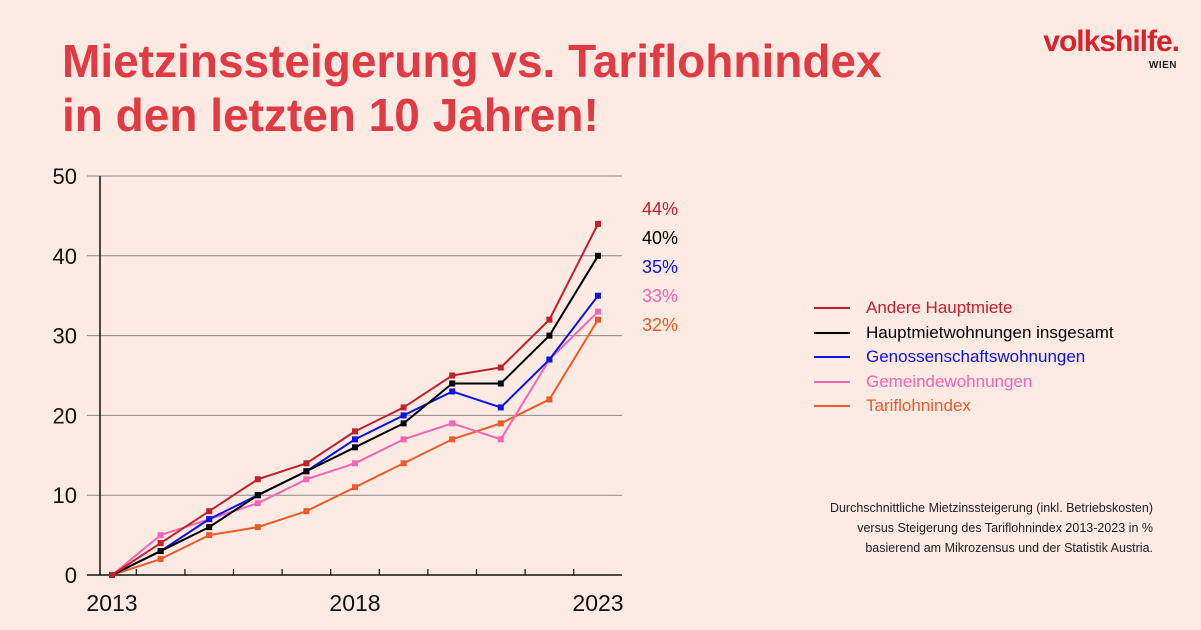 This screenshot has width=1201, height=630. I want to click on data-point-s0-2018, so click(355, 431).